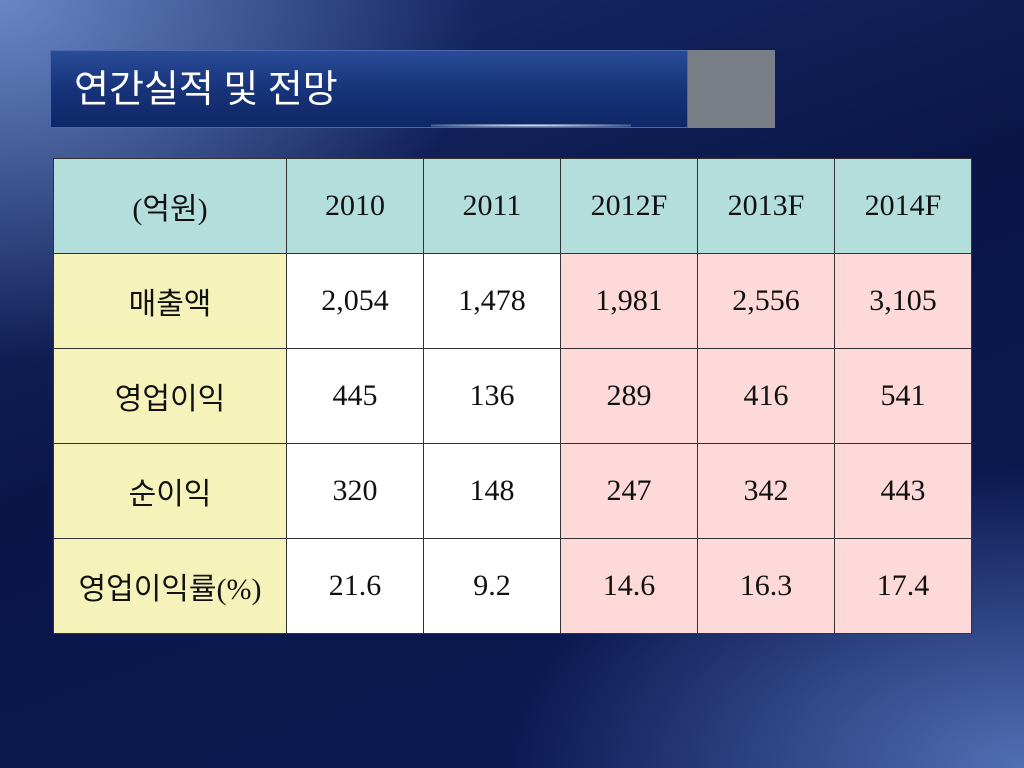 The width and height of the screenshot is (1024, 768). I want to click on table-cell: 2010, so click(355, 206).